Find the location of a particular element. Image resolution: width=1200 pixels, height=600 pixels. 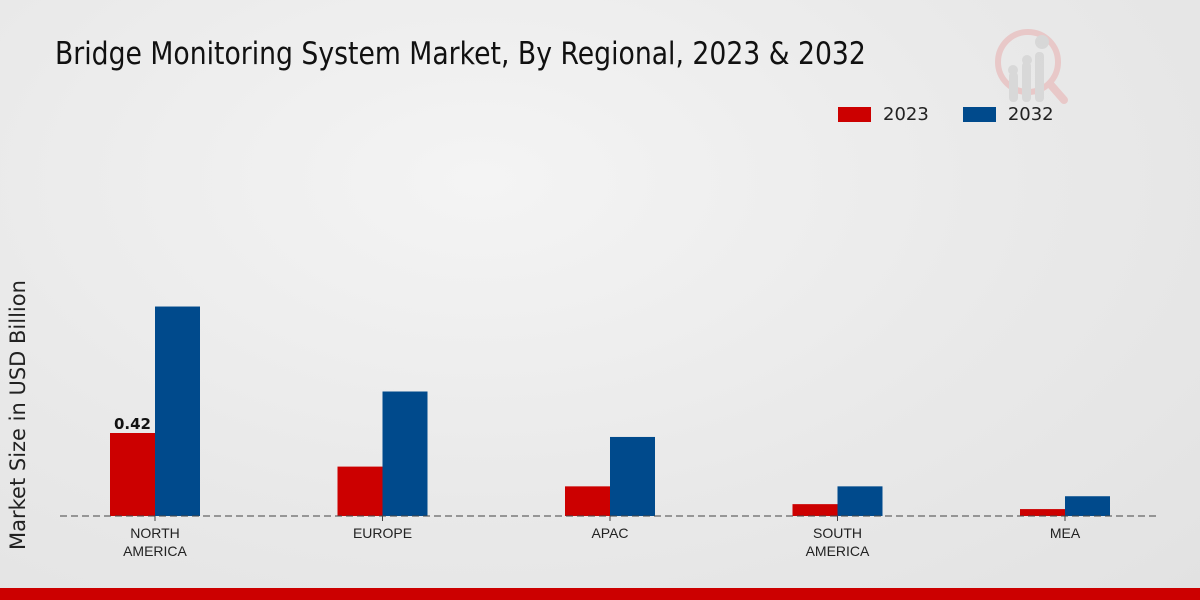

bar-2023-north-america is located at coordinates (132, 474).